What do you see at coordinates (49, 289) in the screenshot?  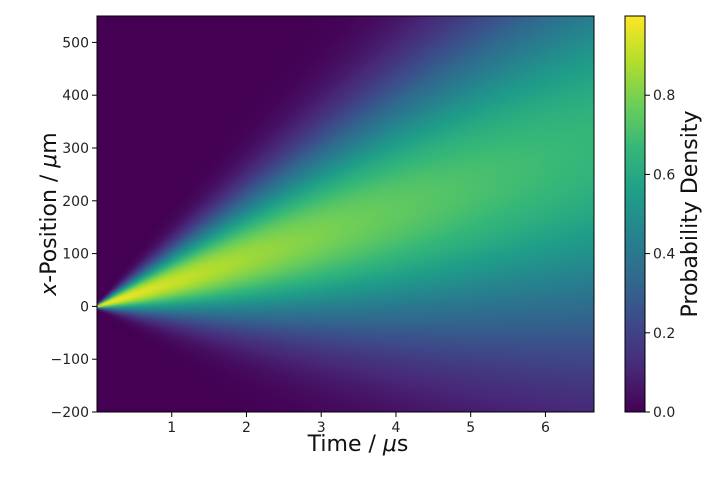 I see `y-axis-title-x: x` at bounding box center [49, 289].